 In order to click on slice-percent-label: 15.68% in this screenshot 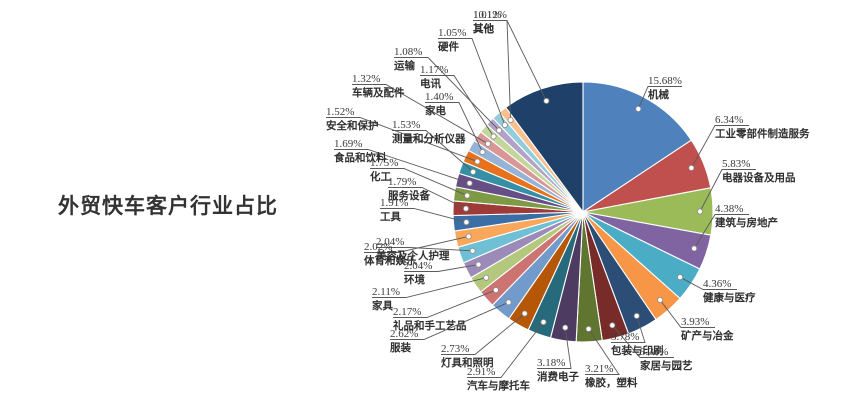, I will do `click(665, 81)`.